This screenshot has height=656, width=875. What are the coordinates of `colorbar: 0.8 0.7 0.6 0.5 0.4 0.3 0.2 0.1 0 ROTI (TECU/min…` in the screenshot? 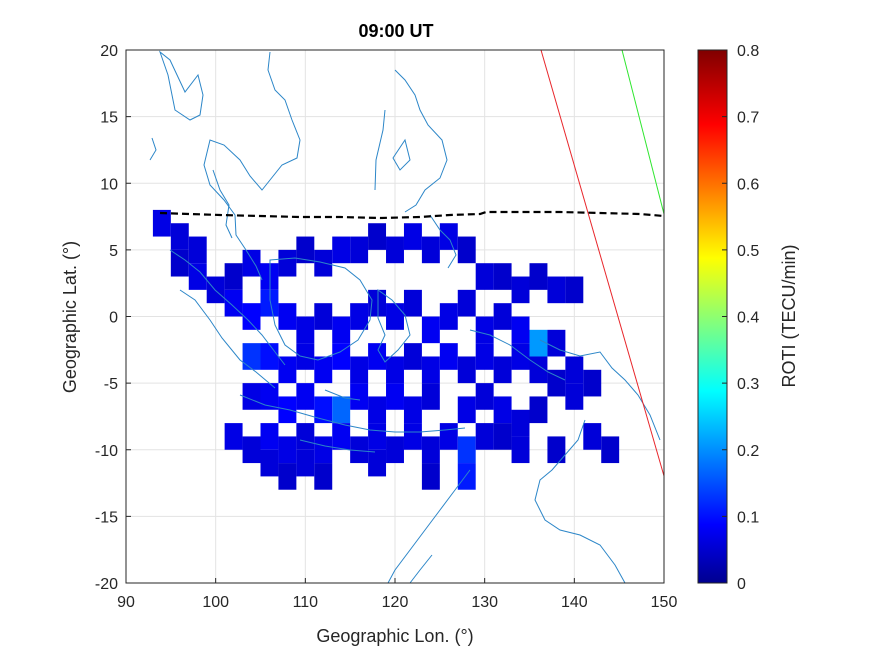 It's located at (748, 318).